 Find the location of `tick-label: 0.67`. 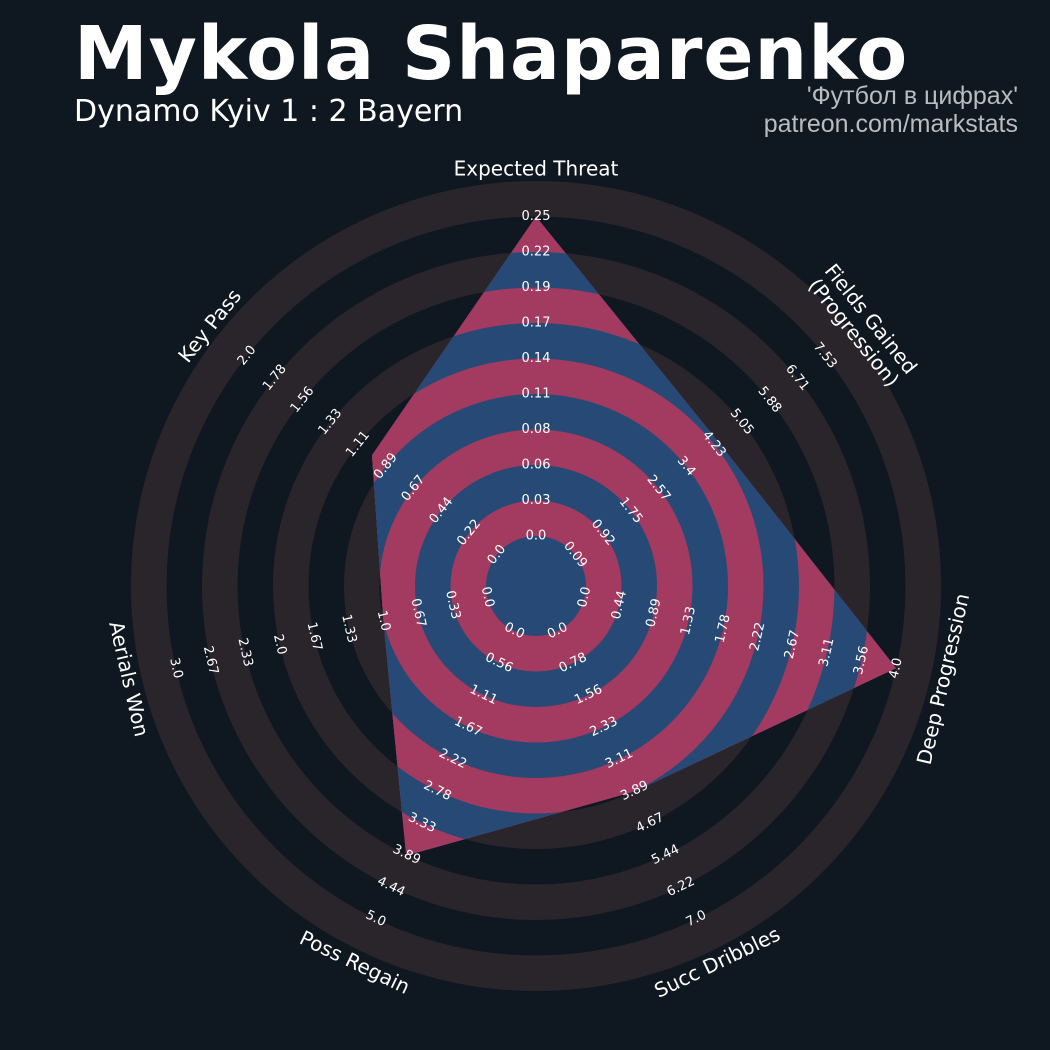

tick-label: 0.67 is located at coordinates (417, 613).